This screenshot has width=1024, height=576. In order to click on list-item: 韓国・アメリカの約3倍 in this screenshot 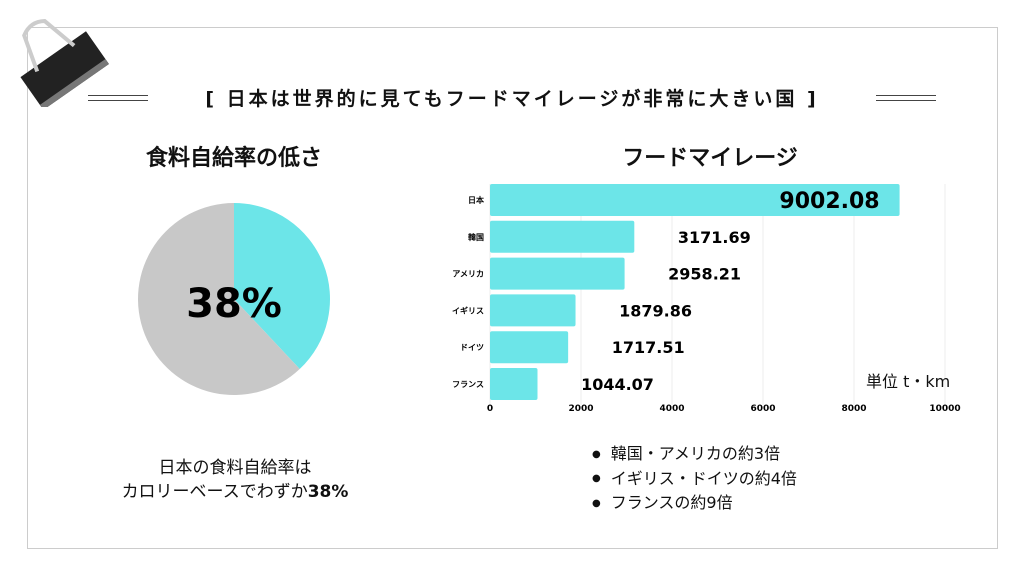, I will do `click(694, 454)`.